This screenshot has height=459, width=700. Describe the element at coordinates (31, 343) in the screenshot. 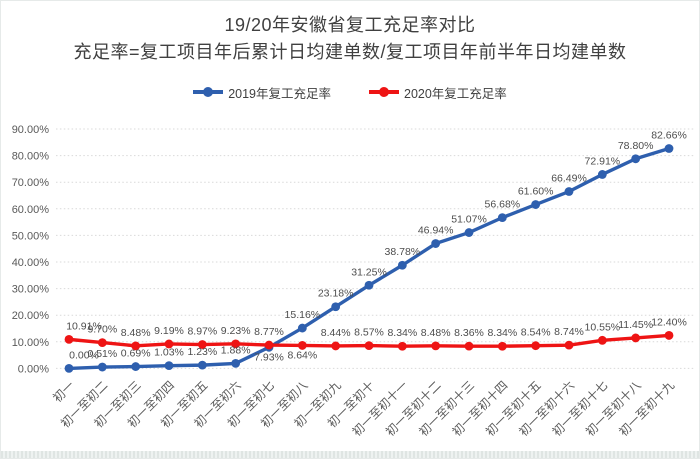

I see `y-axis-tick-label: 10.00%` at that location.